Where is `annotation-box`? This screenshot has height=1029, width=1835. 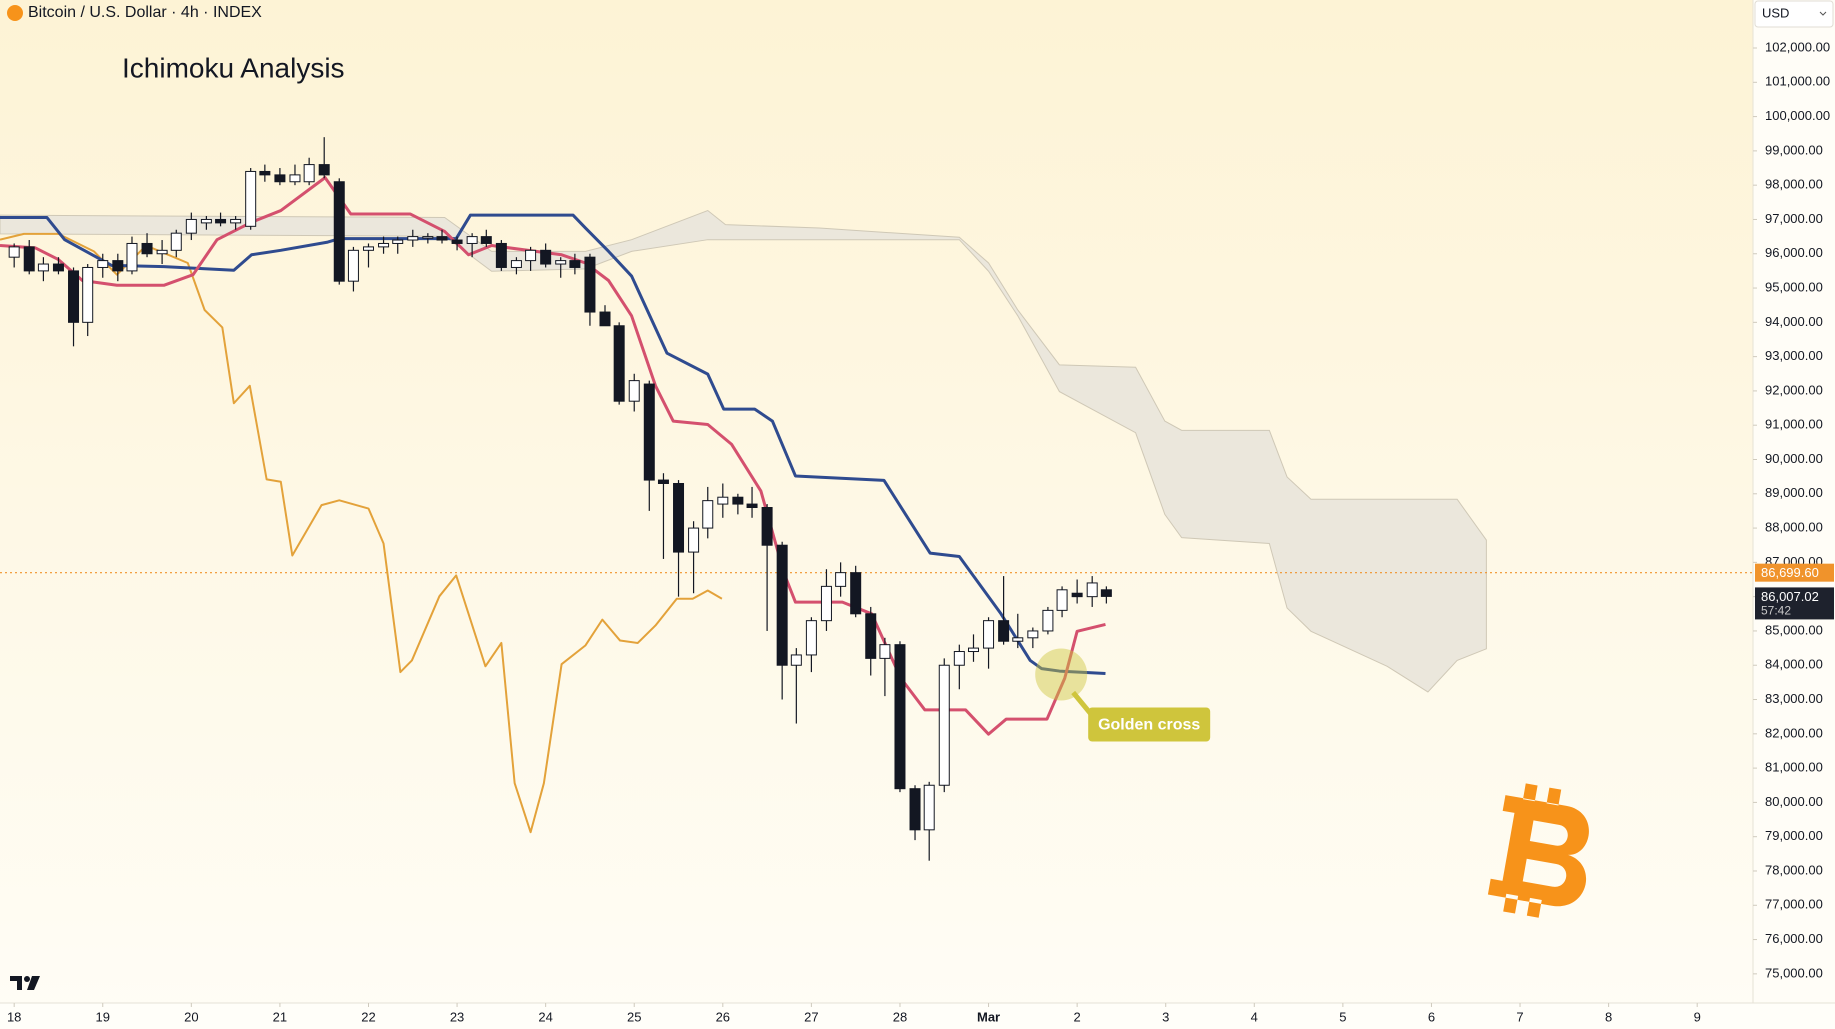
annotation-box is located at coordinates (1149, 724).